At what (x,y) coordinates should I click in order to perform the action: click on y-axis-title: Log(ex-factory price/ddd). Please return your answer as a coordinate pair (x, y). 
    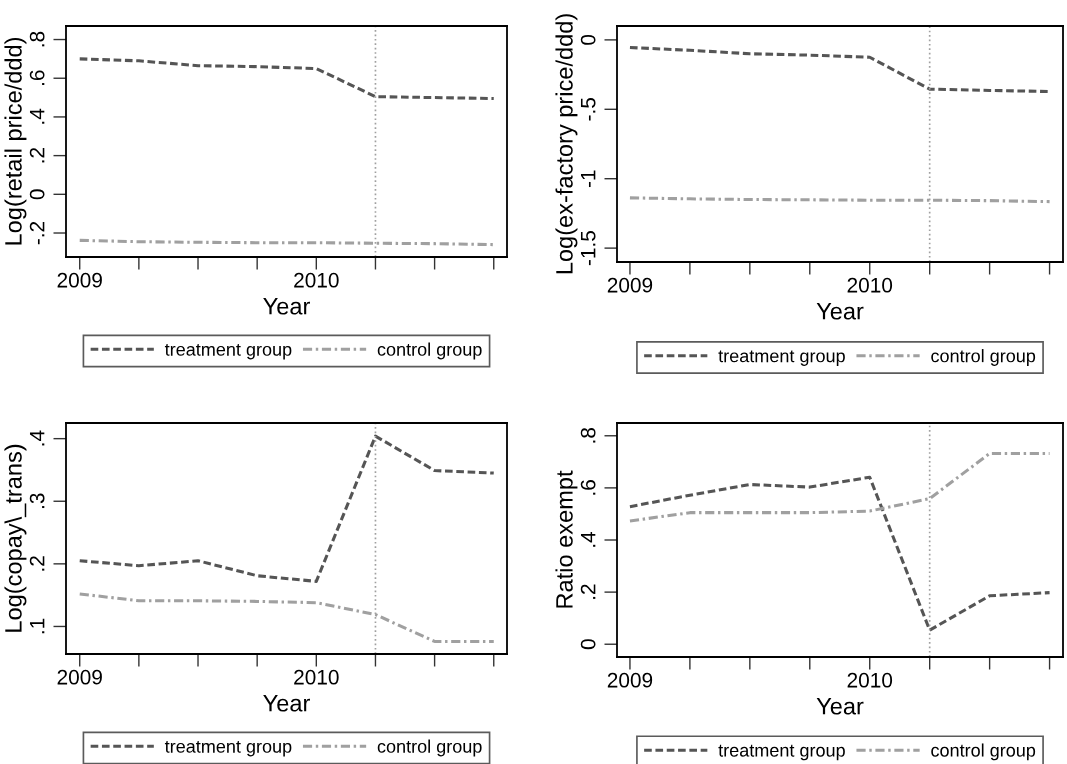
    Looking at the image, I should click on (566, 144).